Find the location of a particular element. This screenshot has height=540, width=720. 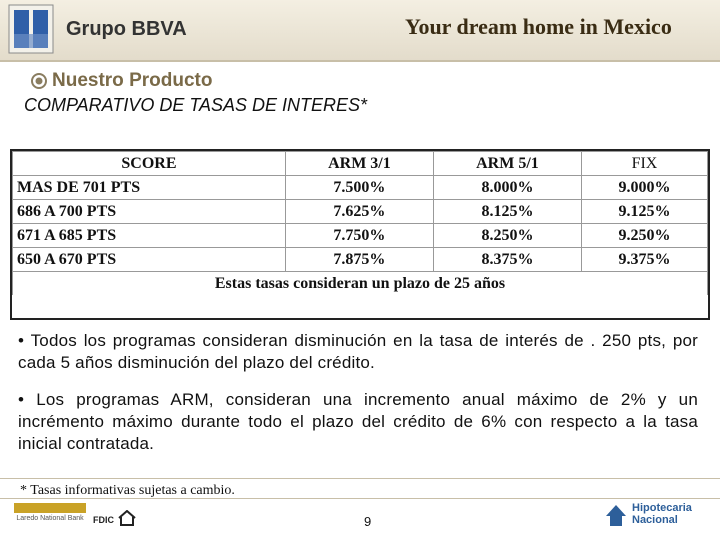

cell: 7.750% is located at coordinates (359, 235).